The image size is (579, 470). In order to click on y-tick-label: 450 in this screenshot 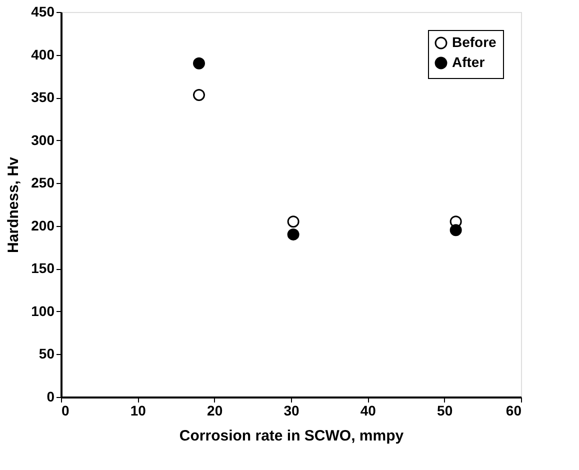, I will do `click(43, 12)`.